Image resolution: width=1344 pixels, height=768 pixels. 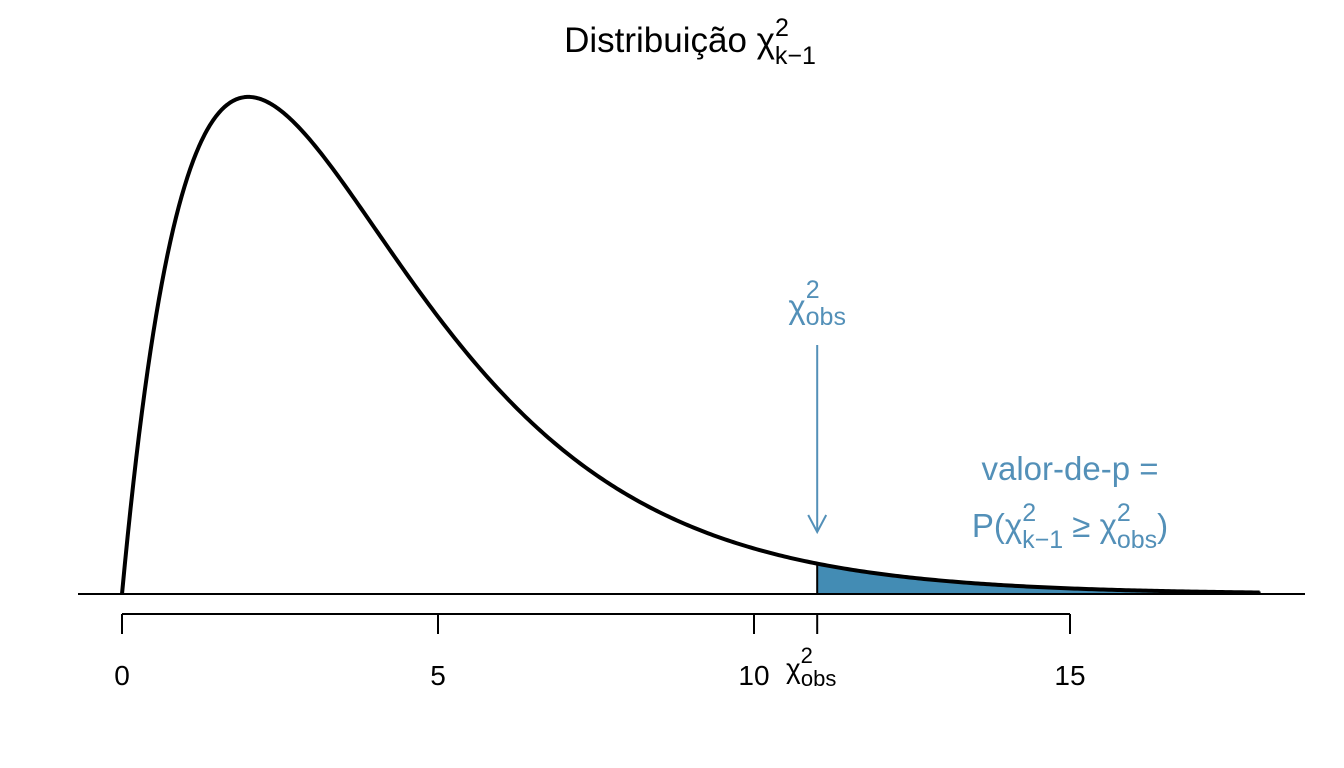 What do you see at coordinates (600, 652) in the screenshot?
I see `x-axis: 0 5 10 15` at bounding box center [600, 652].